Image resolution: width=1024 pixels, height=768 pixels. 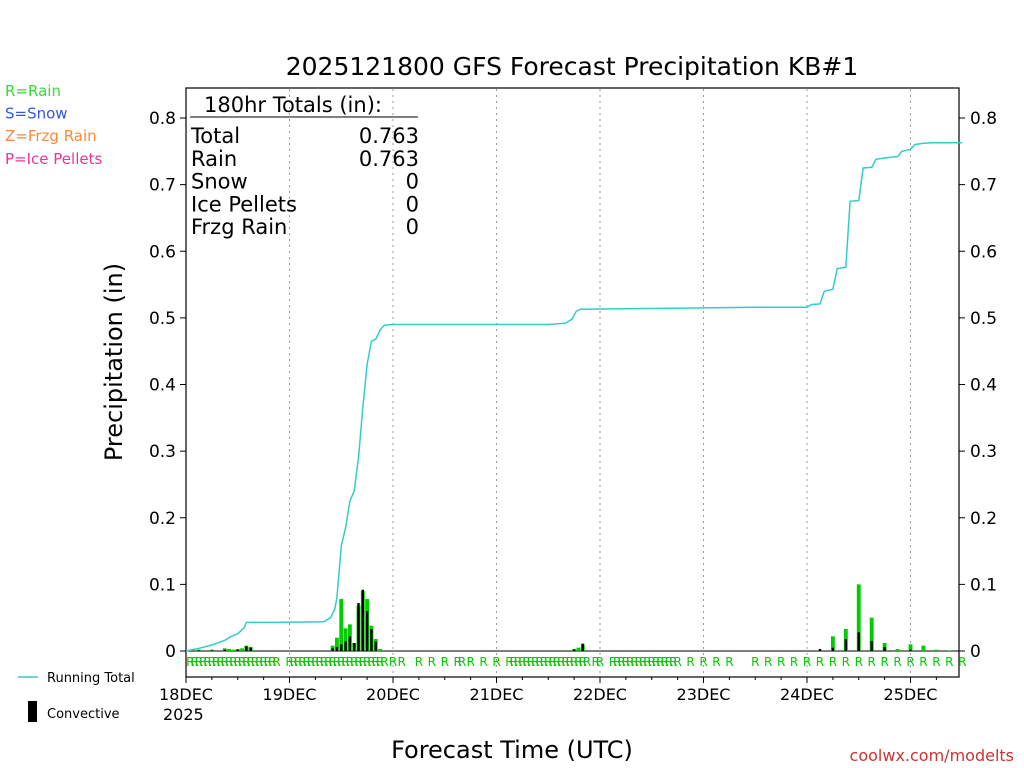 I want to click on year-label: 2025, so click(x=183, y=714).